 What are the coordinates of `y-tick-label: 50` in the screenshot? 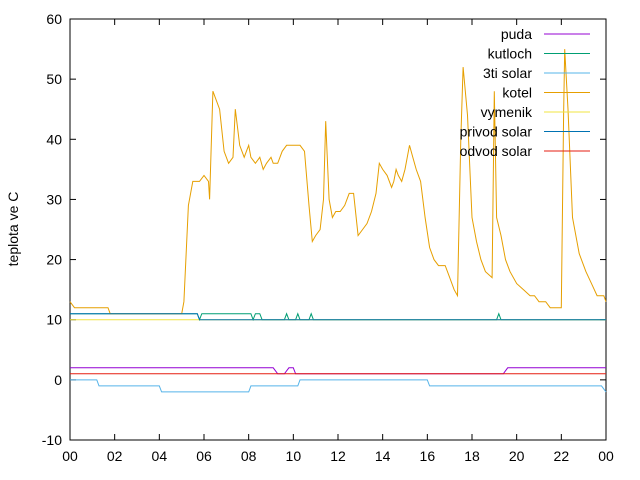 It's located at (54, 79).